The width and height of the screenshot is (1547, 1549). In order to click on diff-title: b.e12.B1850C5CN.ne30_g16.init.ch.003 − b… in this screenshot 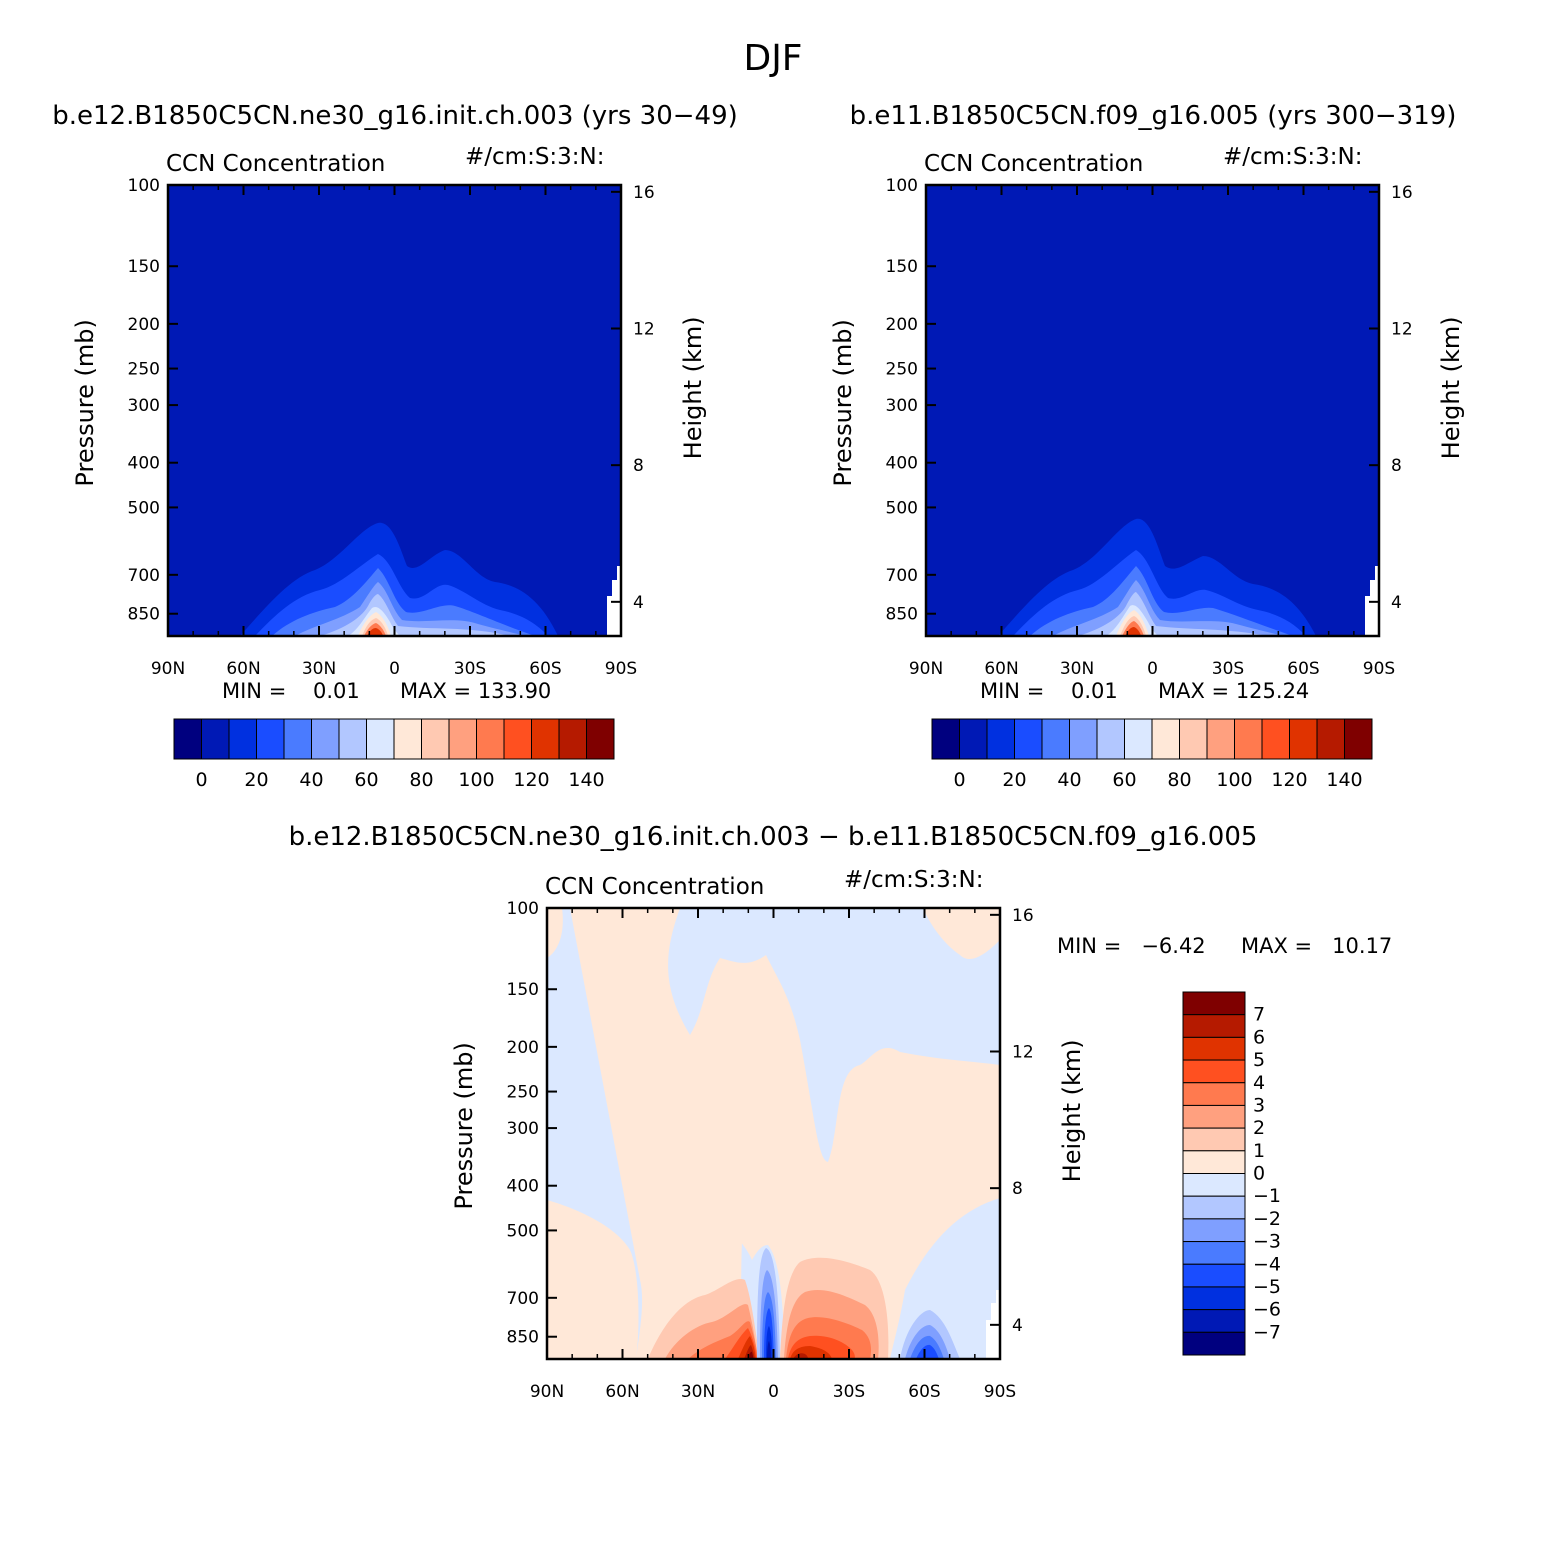, I will do `click(773, 837)`.